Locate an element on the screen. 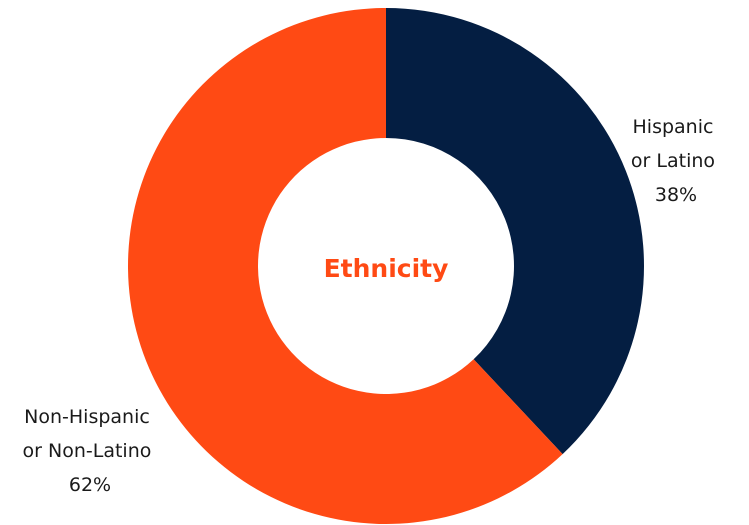 Image resolution: width=749 pixels, height=525 pixels. slice-label-hispanic-line1: Hispanic is located at coordinates (673, 127).